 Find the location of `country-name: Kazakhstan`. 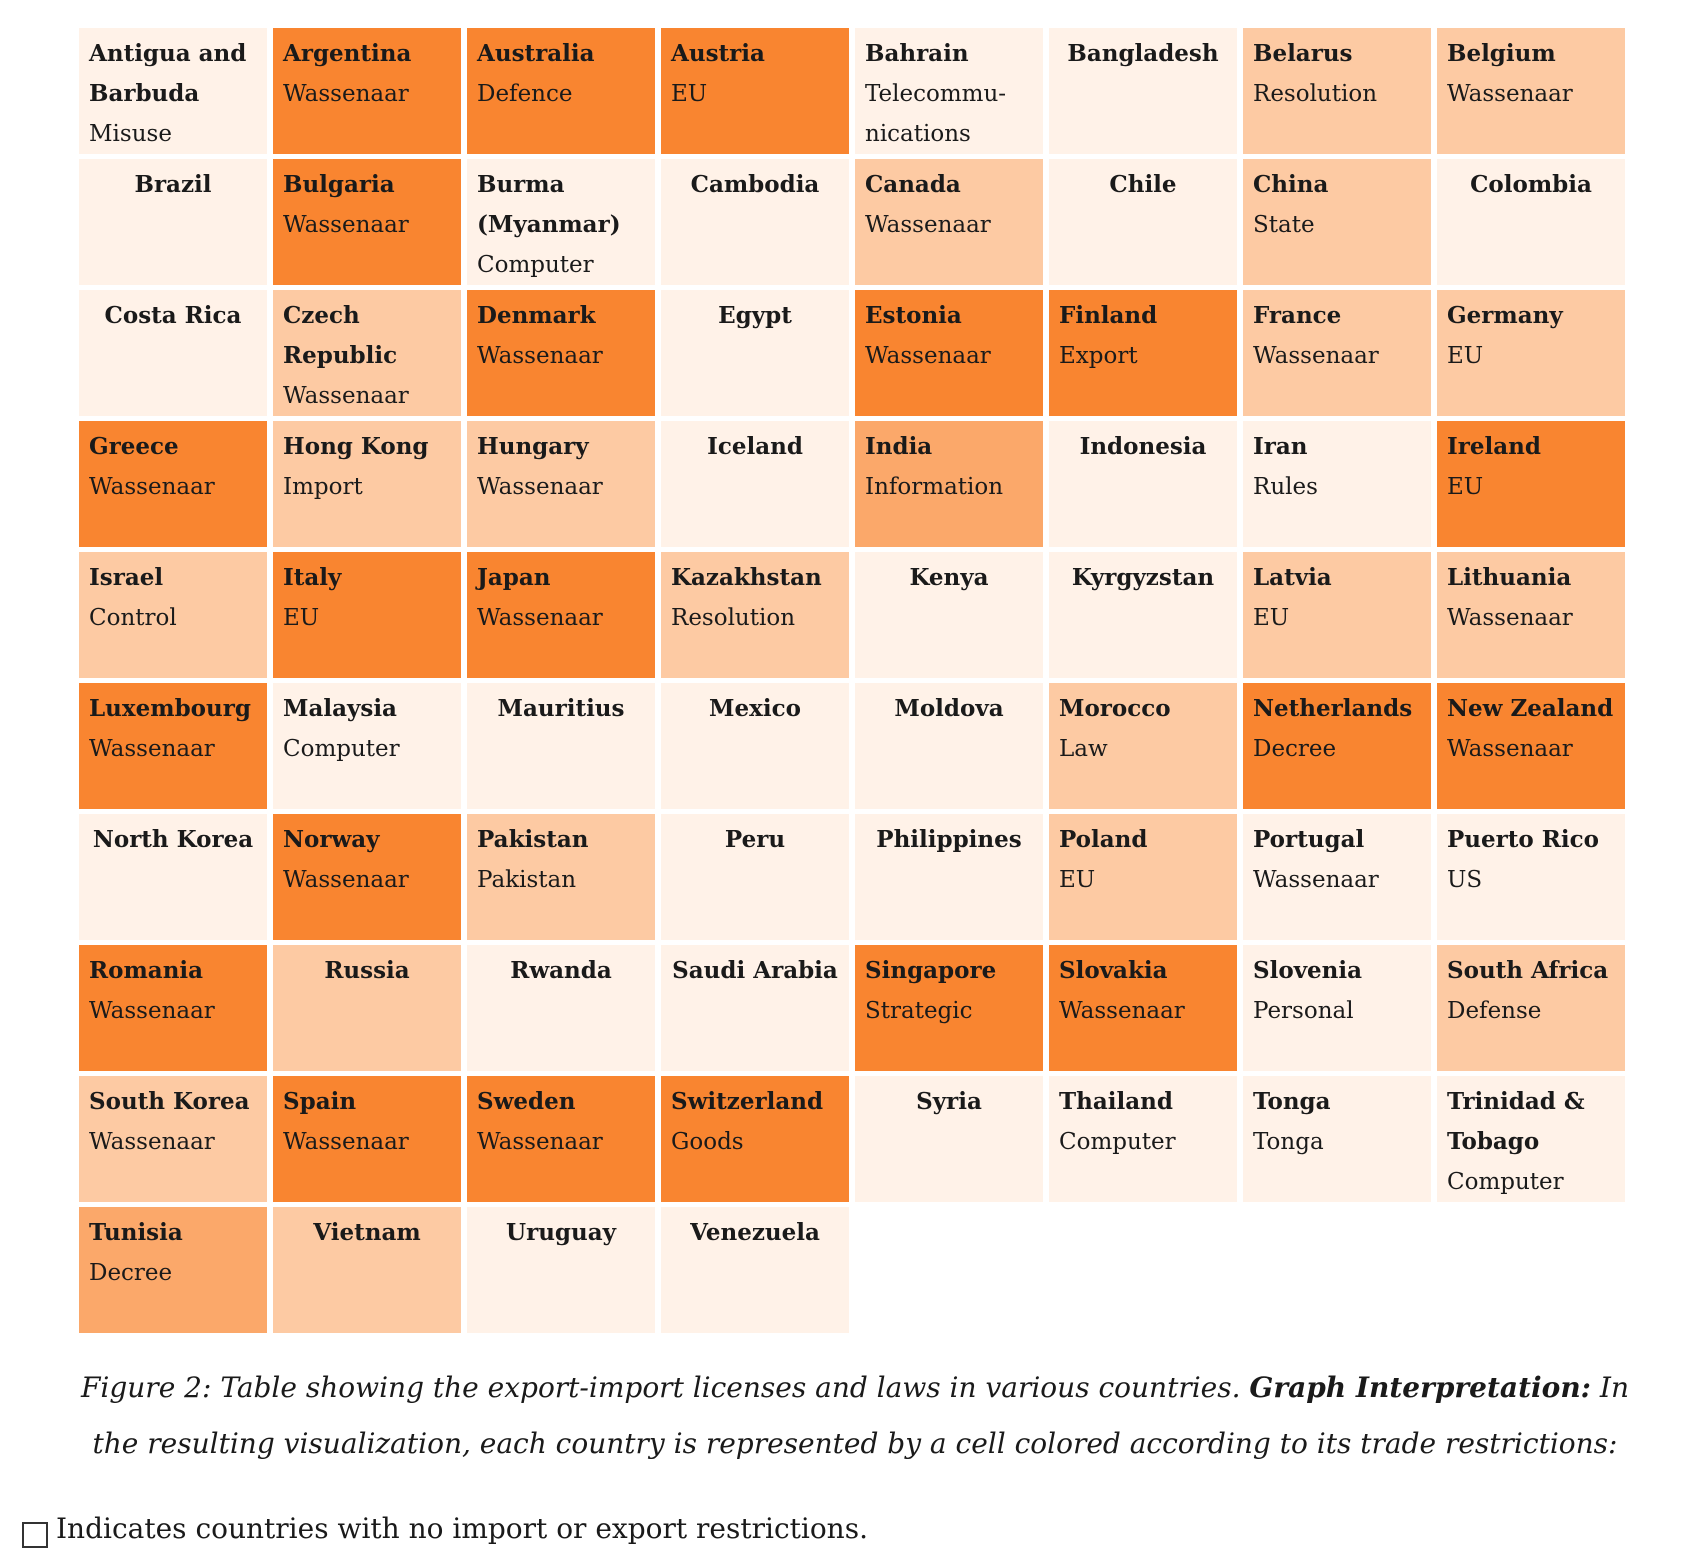

country-name: Kazakhstan is located at coordinates (746, 577).